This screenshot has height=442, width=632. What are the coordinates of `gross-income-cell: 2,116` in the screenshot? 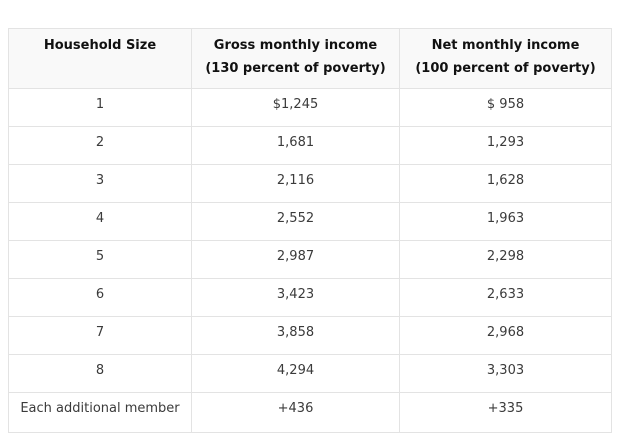 It's located at (295, 183).